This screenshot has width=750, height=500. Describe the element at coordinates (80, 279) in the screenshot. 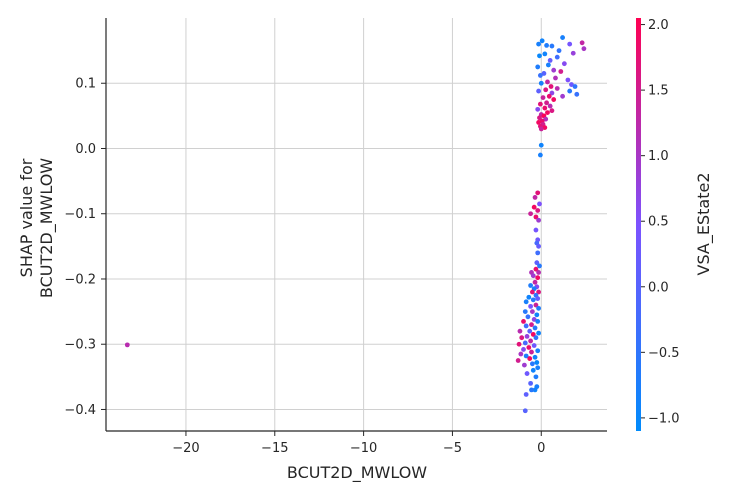

I see `y-tick-label: −0.2` at that location.